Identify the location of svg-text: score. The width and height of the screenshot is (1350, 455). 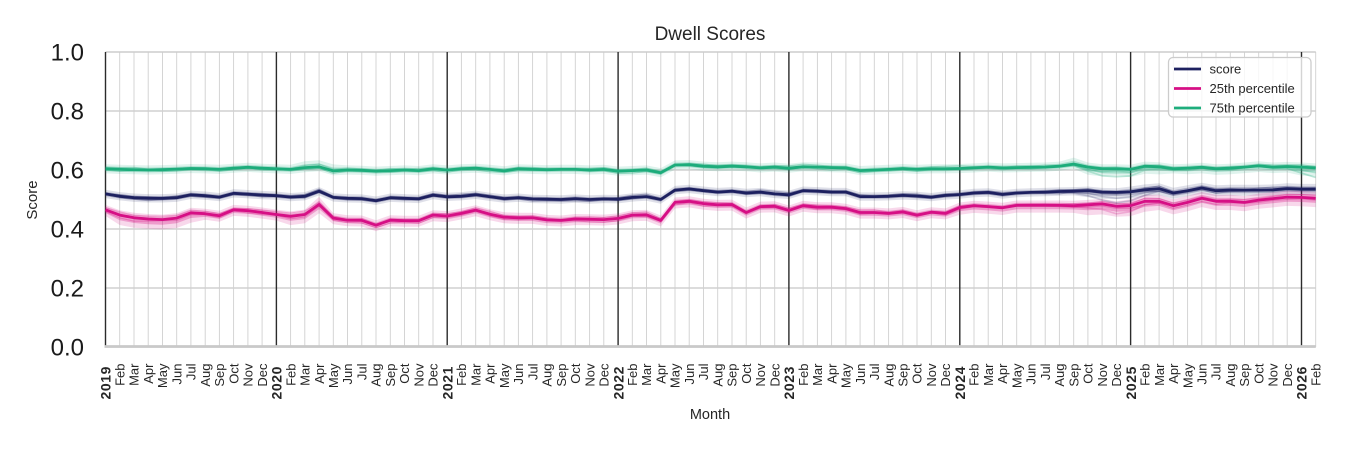
(1226, 68).